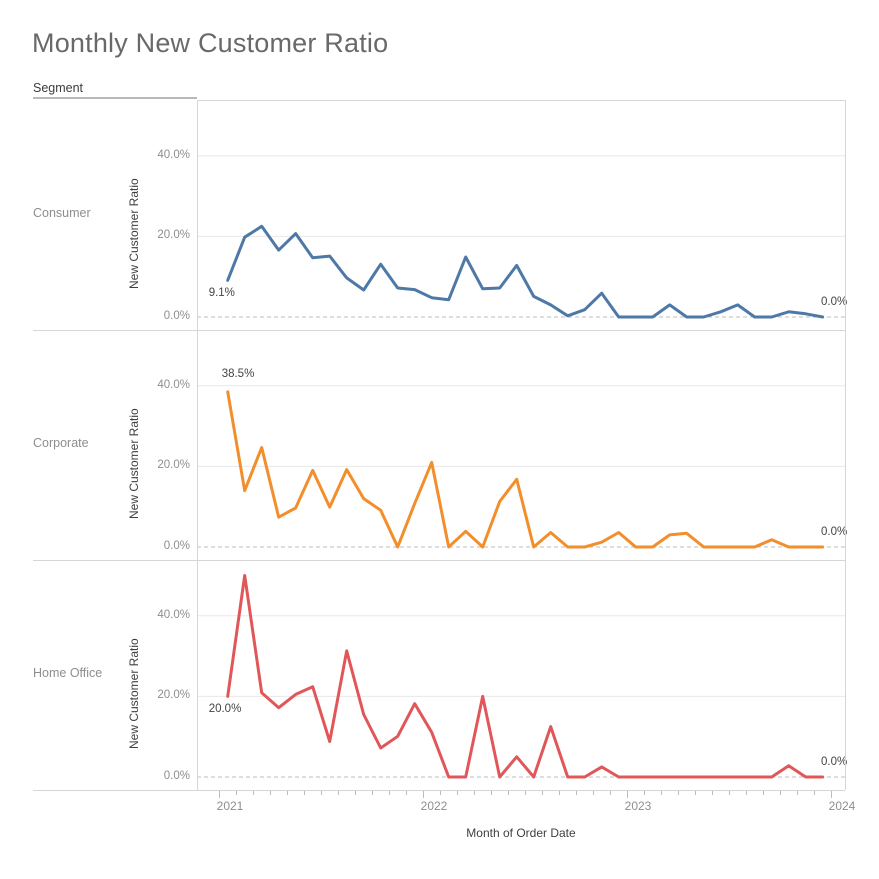 The width and height of the screenshot is (879, 879). I want to click on plot-top-border, so click(521, 100).